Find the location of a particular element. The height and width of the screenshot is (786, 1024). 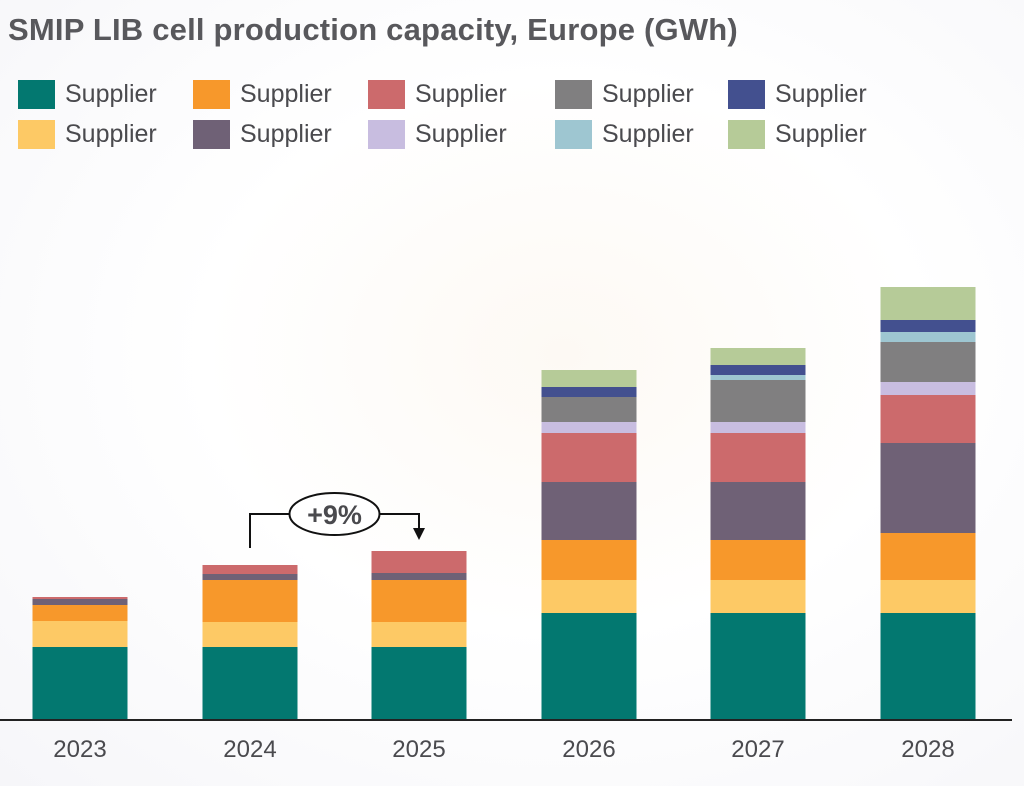

category-labels: 2023 2024 2025 2026 2027 2028 is located at coordinates (503, 749).